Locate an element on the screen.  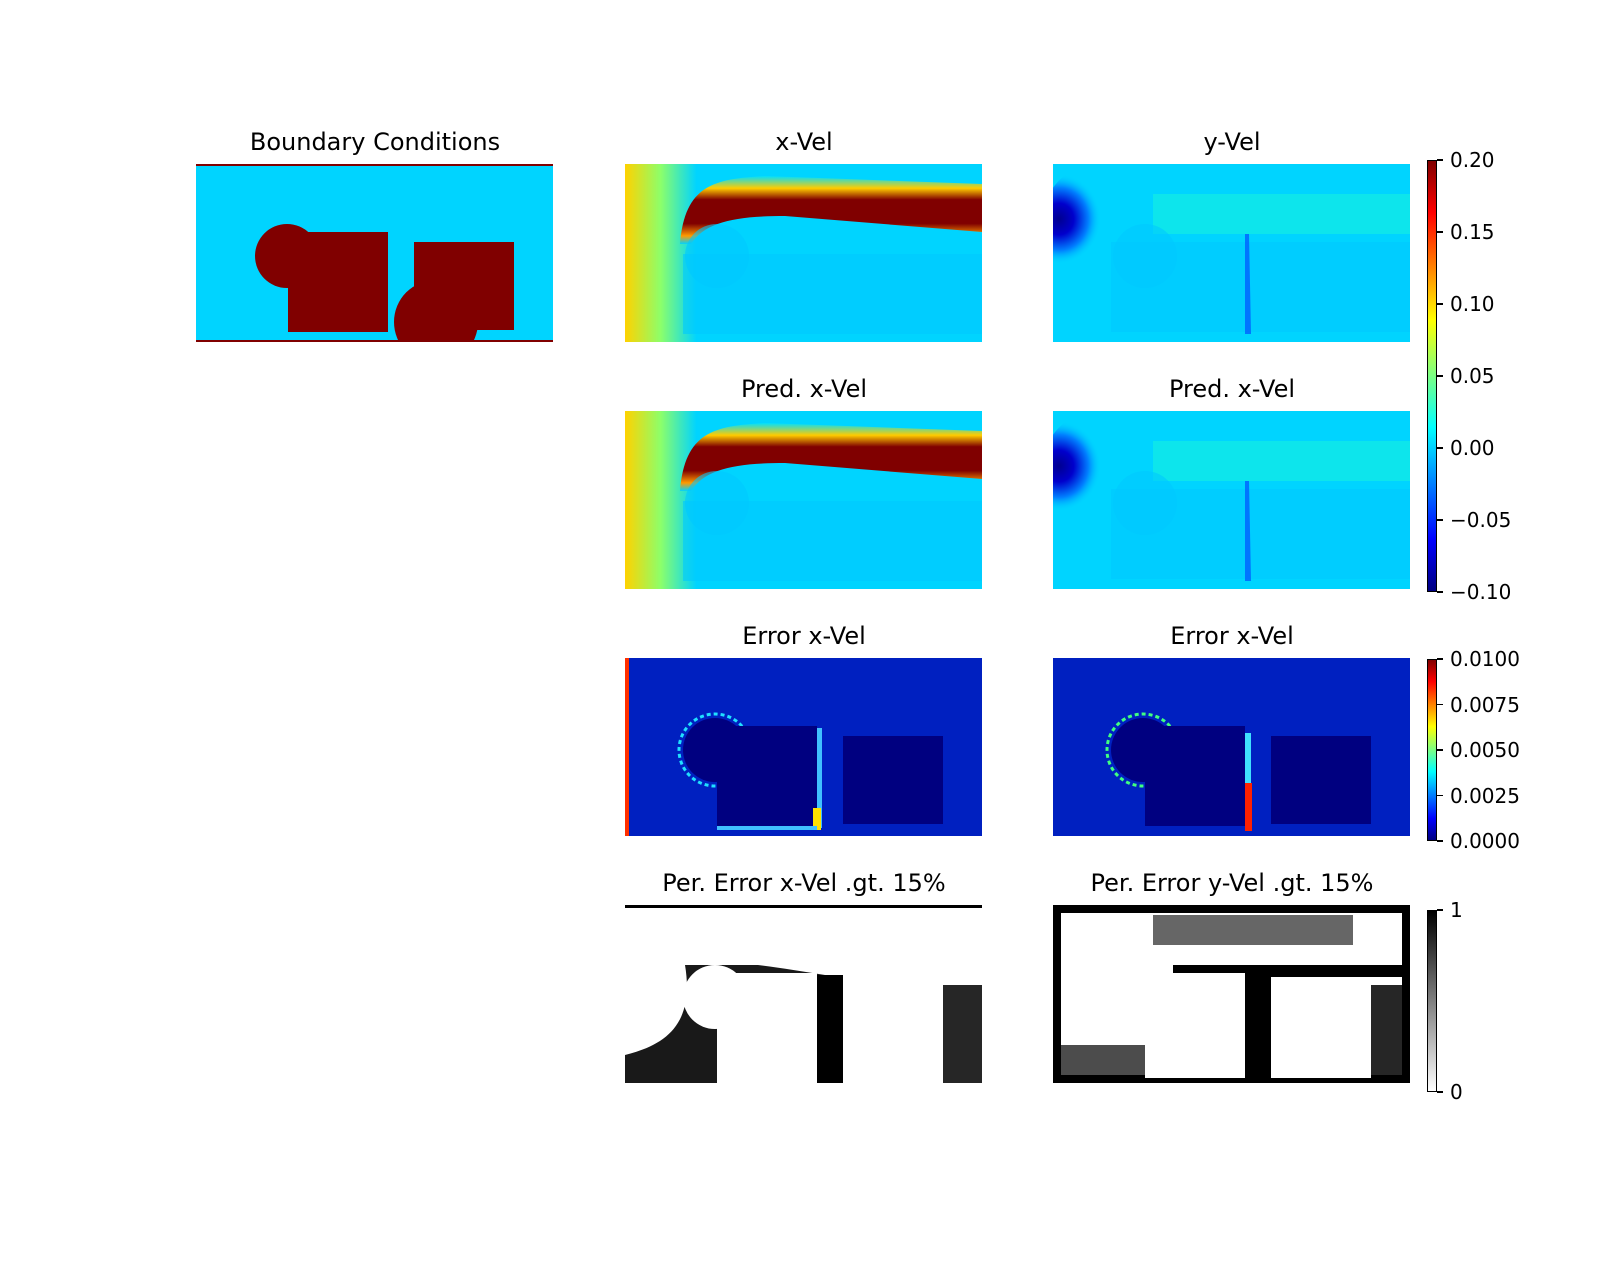
colorbar-percent-tick-label: 0 is located at coordinates (1456, 1092).